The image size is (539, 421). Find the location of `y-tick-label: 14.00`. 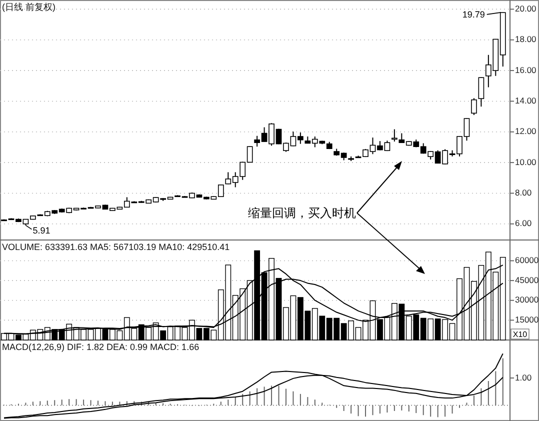

y-tick-label: 14.00 is located at coordinates (526, 100).